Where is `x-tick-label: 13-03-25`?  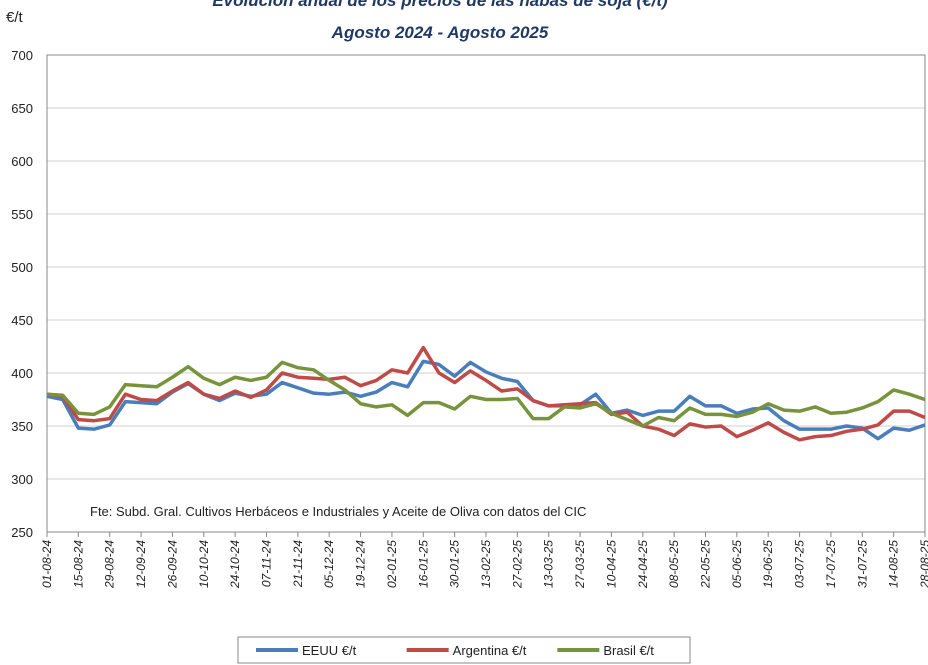
x-tick-label: 13-03-25 is located at coordinates (549, 564).